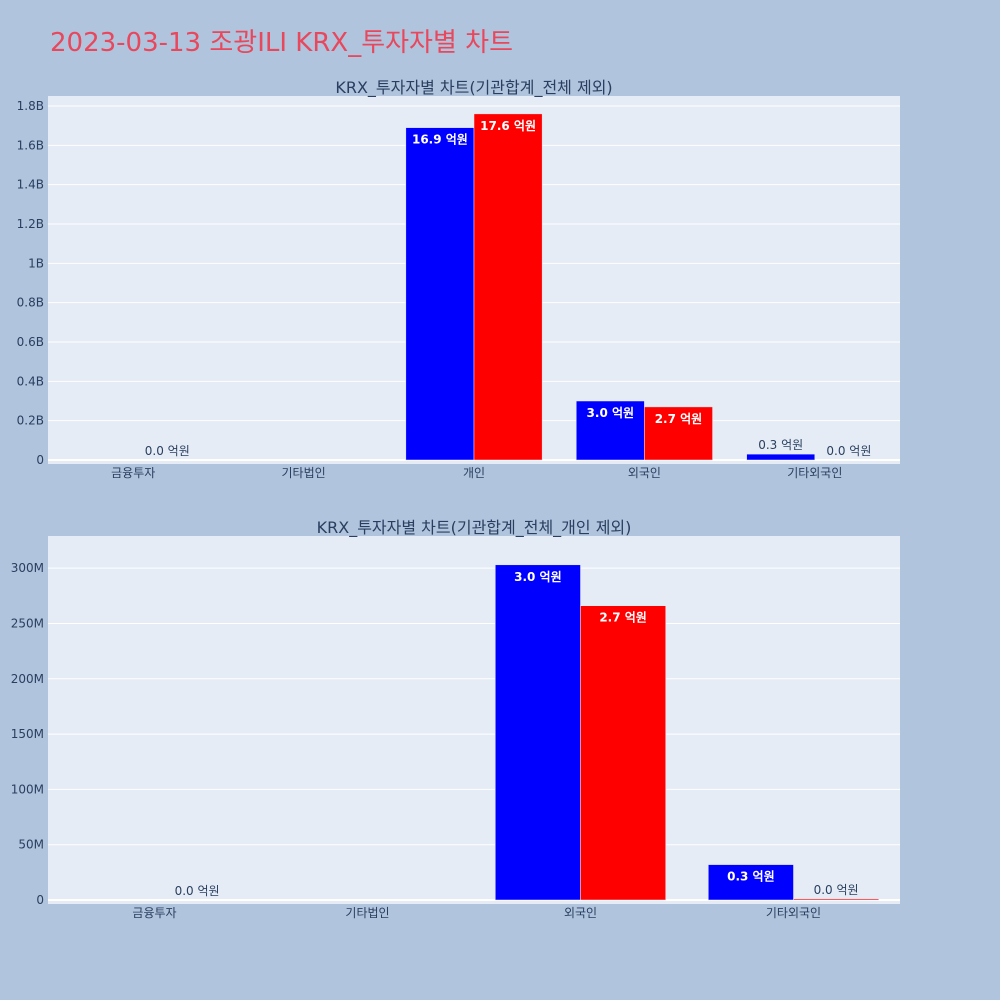 This screenshot has height=1000, width=1000. I want to click on x-tick-label: 개인, so click(474, 473).